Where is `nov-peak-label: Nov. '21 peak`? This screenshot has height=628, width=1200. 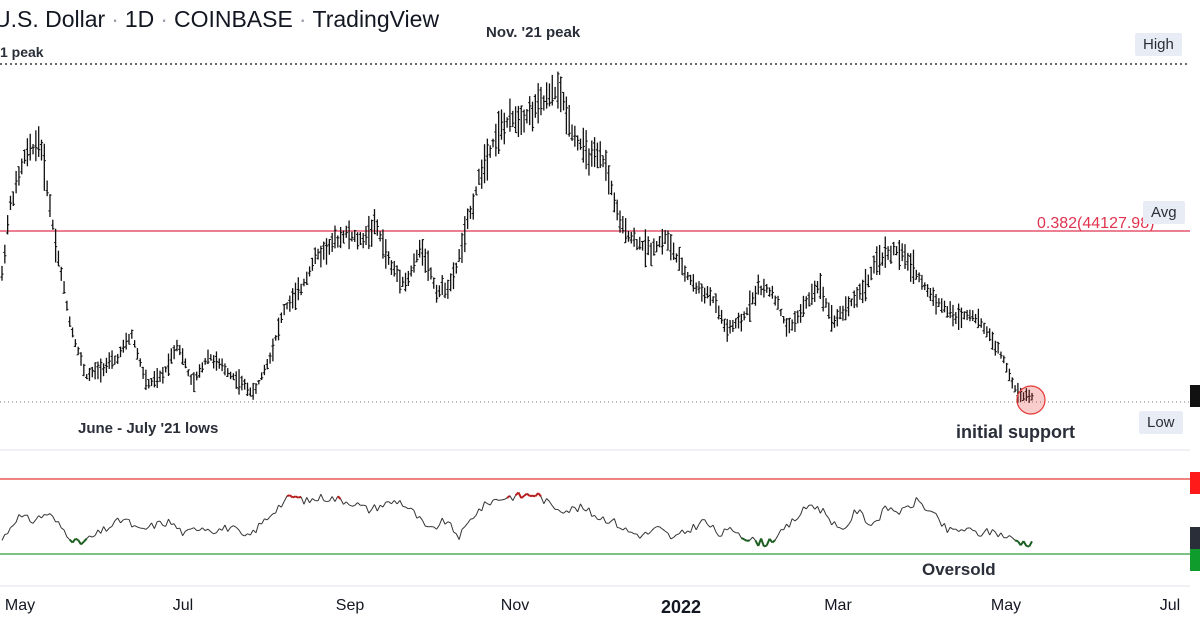 nov-peak-label: Nov. '21 peak is located at coordinates (533, 32).